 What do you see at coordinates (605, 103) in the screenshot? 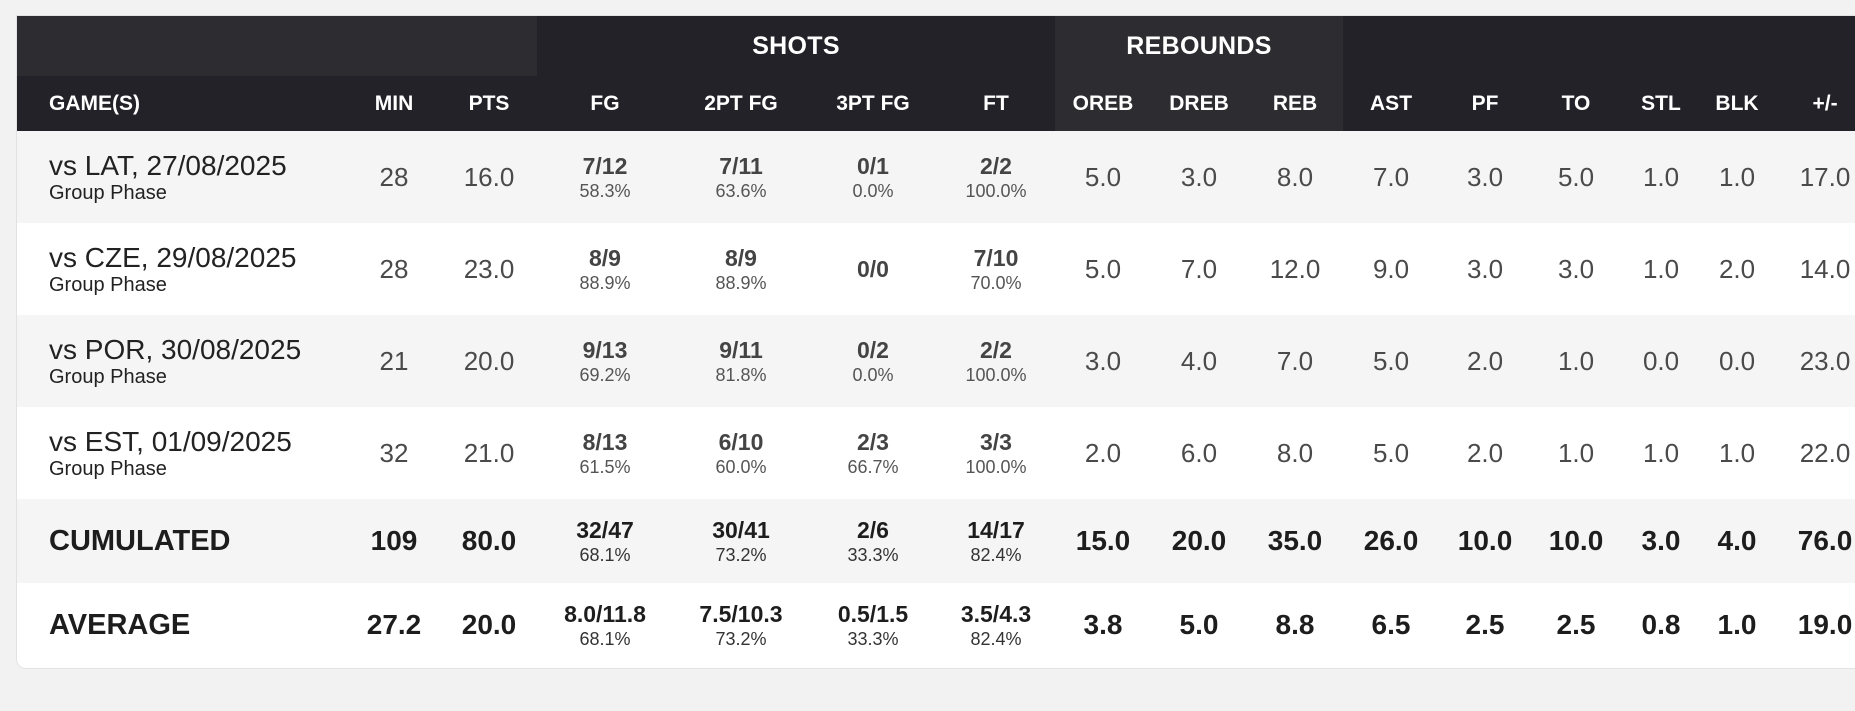
I see `col-header-fg: FG` at bounding box center [605, 103].